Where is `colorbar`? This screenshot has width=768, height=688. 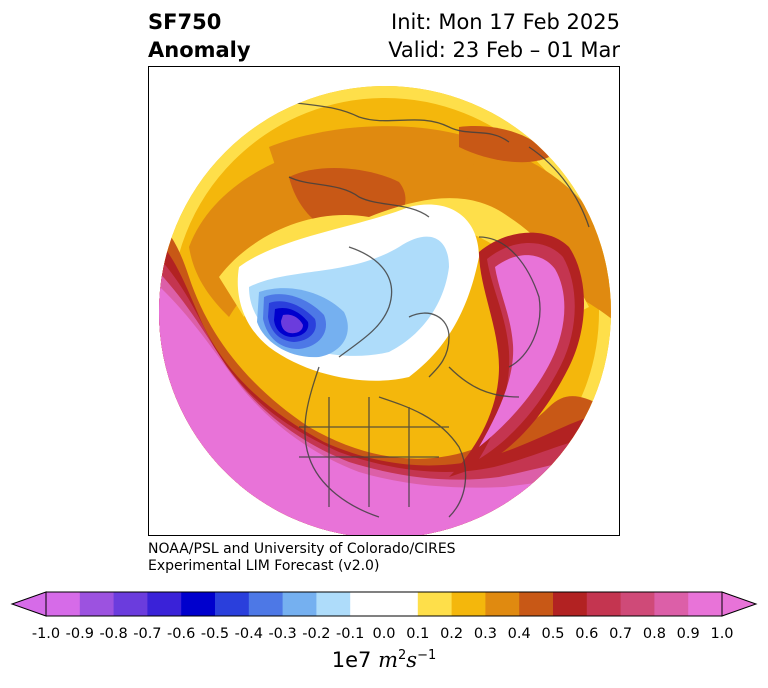
colorbar is located at coordinates (384, 604).